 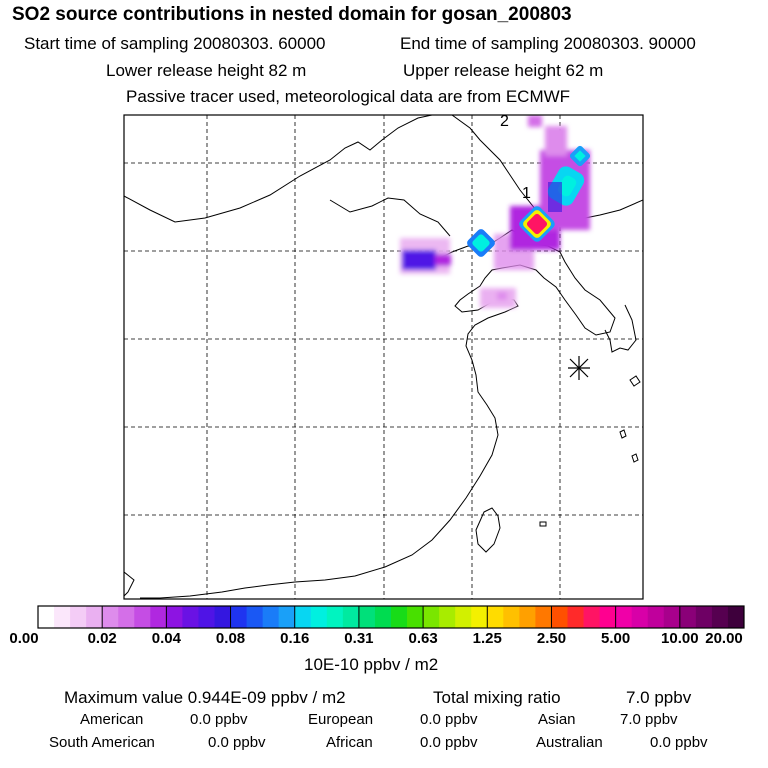 I want to click on colorbar-tick-label: 0.31, so click(x=359, y=638).